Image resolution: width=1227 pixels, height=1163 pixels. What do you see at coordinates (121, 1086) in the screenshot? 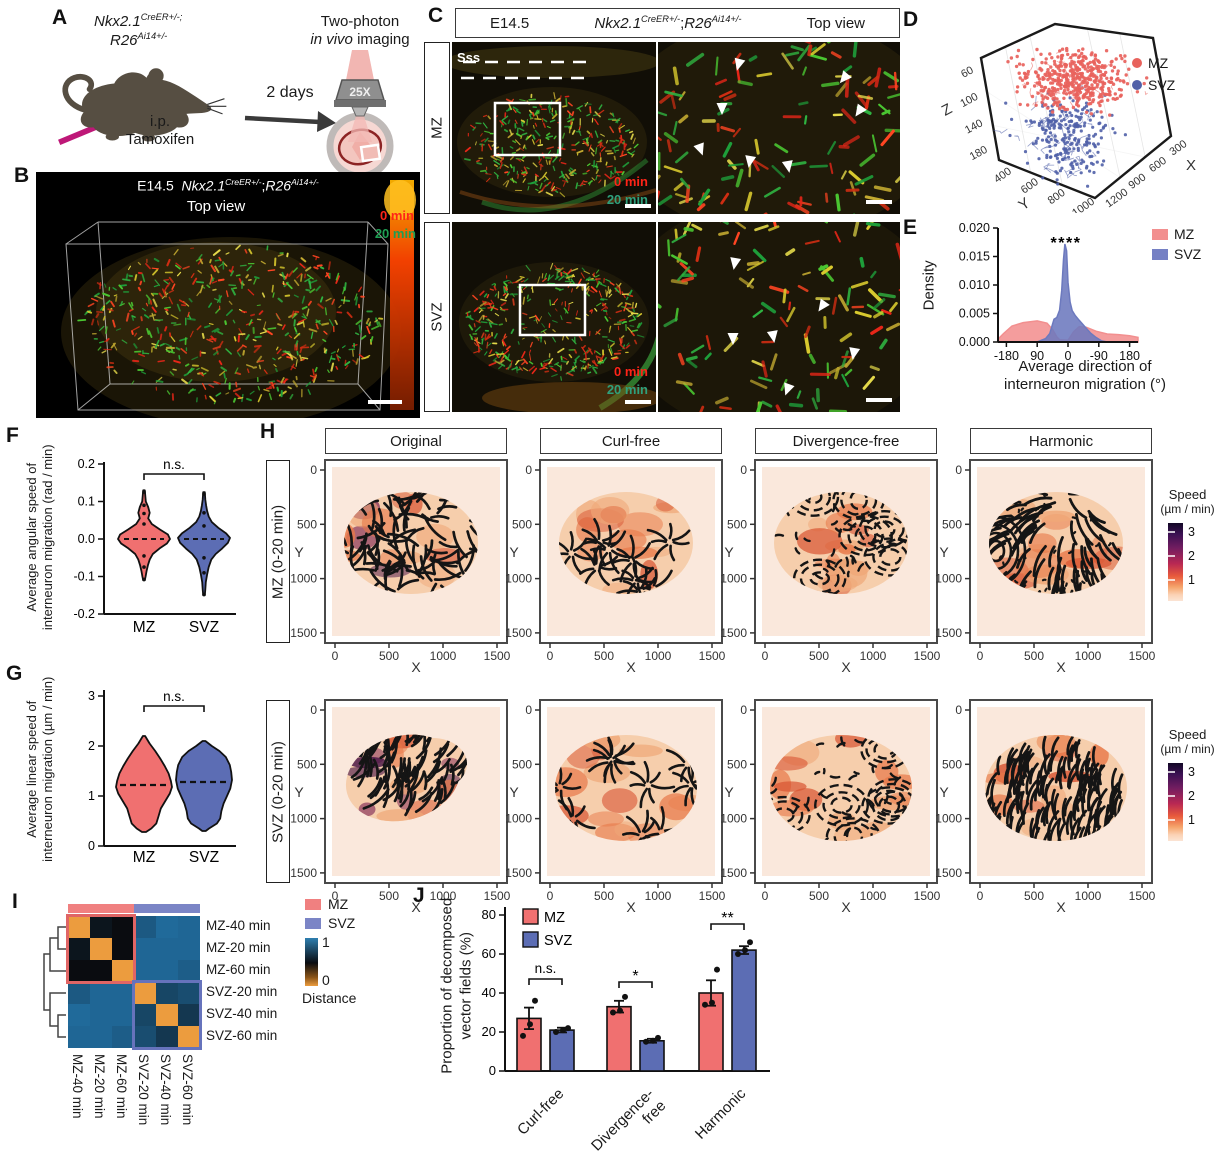
I see `heatmap-col-label: MZ-60 min` at bounding box center [121, 1086].